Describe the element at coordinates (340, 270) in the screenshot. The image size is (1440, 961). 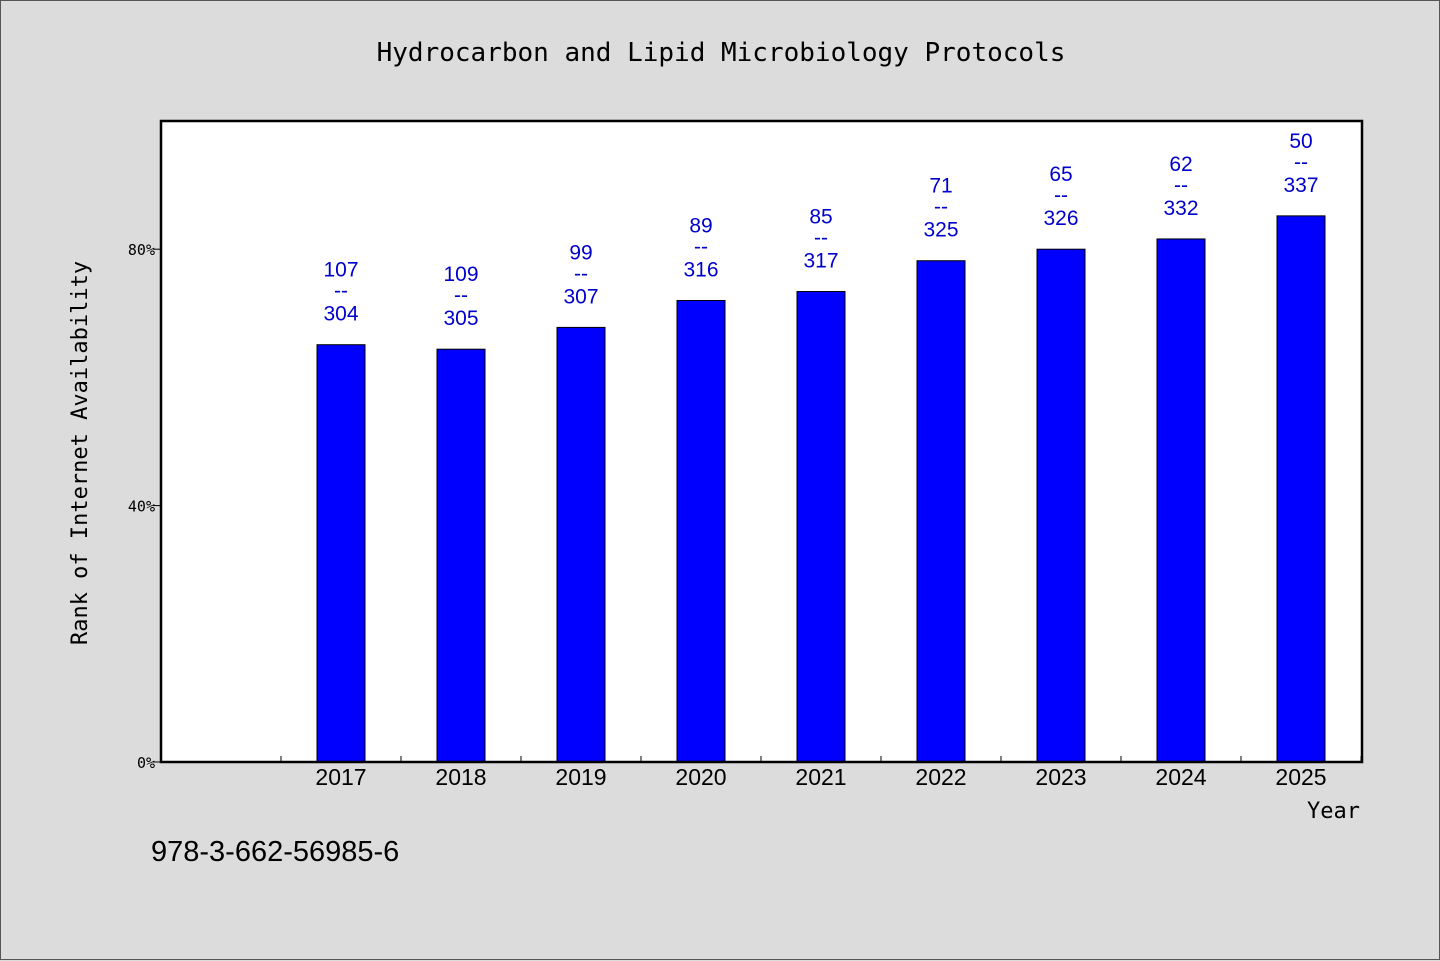
I see `bar-label-top: 107` at that location.